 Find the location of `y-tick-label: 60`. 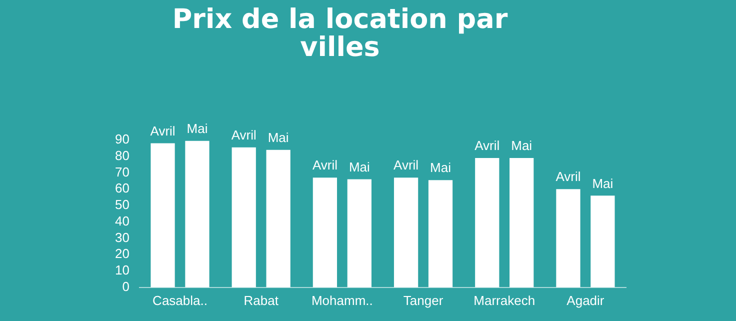

y-tick-label: 60 is located at coordinates (122, 188).